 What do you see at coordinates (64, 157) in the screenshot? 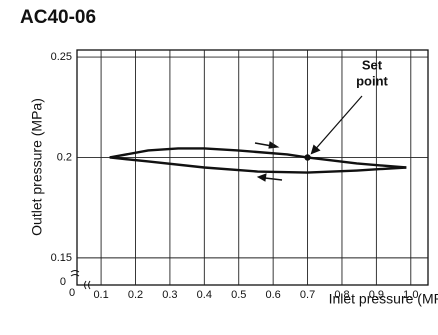
I see `y-tick-label: 0.2` at bounding box center [64, 157].